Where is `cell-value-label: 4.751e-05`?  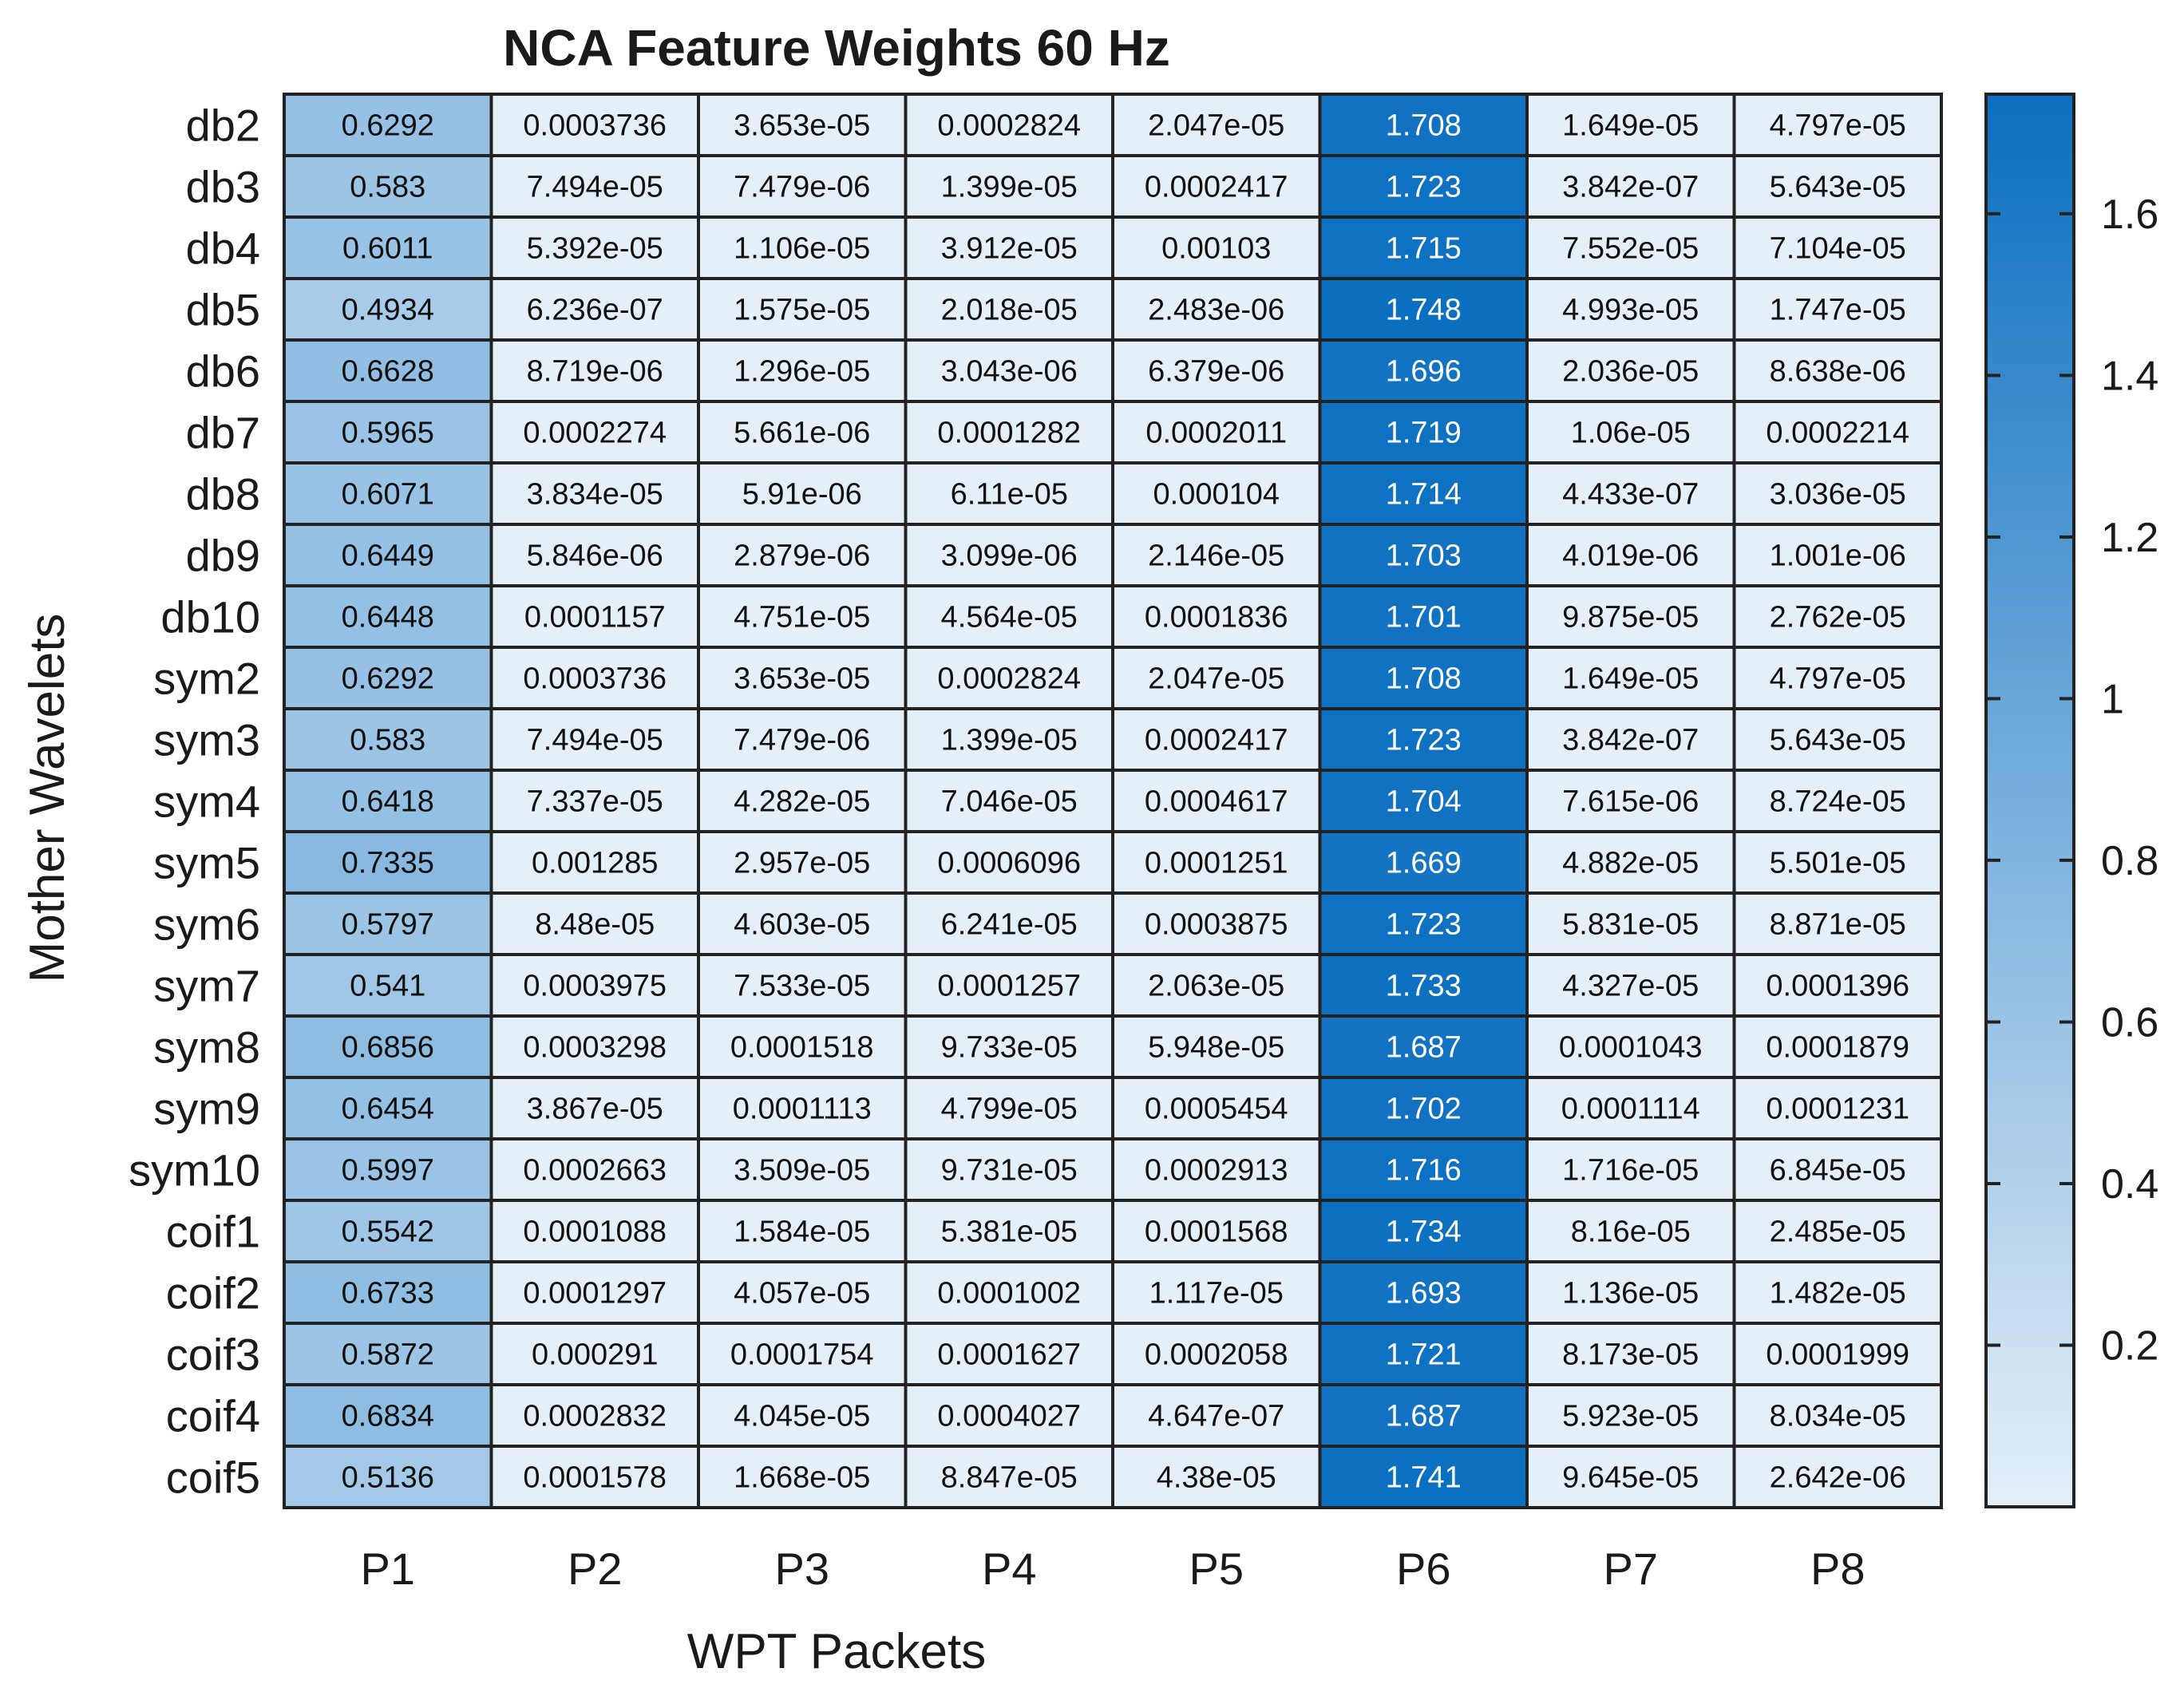 cell-value-label: 4.751e-05 is located at coordinates (802, 618).